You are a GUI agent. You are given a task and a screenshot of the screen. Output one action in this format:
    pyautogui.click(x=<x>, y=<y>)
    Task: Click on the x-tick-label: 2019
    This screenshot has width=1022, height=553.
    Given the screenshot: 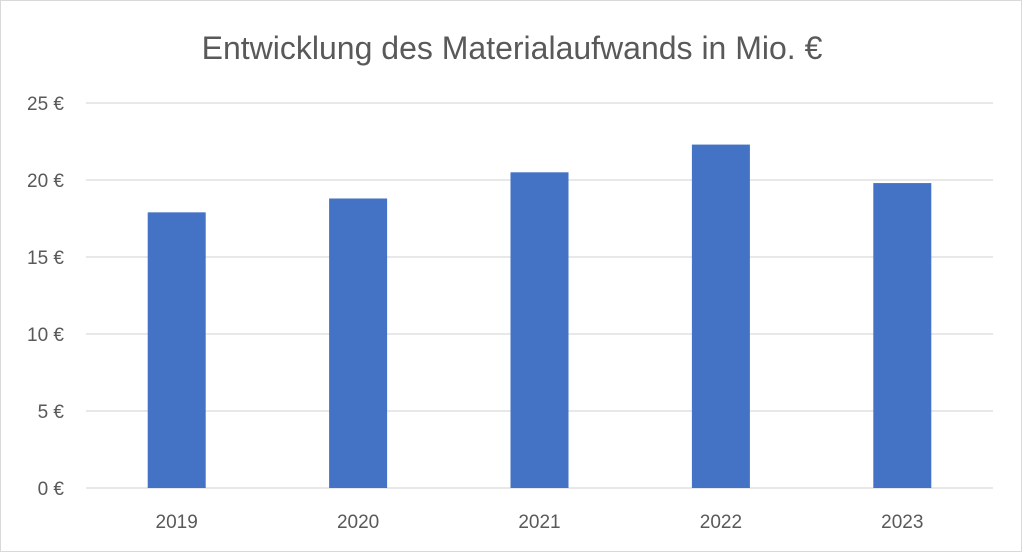 What is the action you would take?
    pyautogui.click(x=177, y=522)
    